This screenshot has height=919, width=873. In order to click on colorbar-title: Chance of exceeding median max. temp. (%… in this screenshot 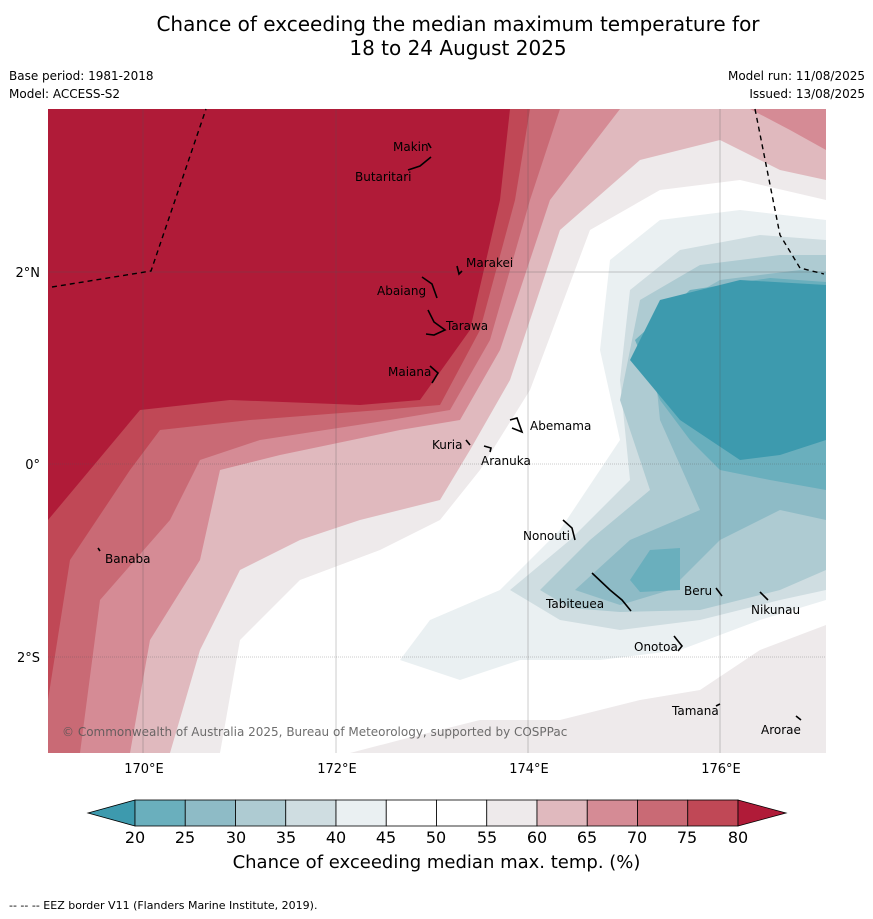, I will do `click(436, 862)`.